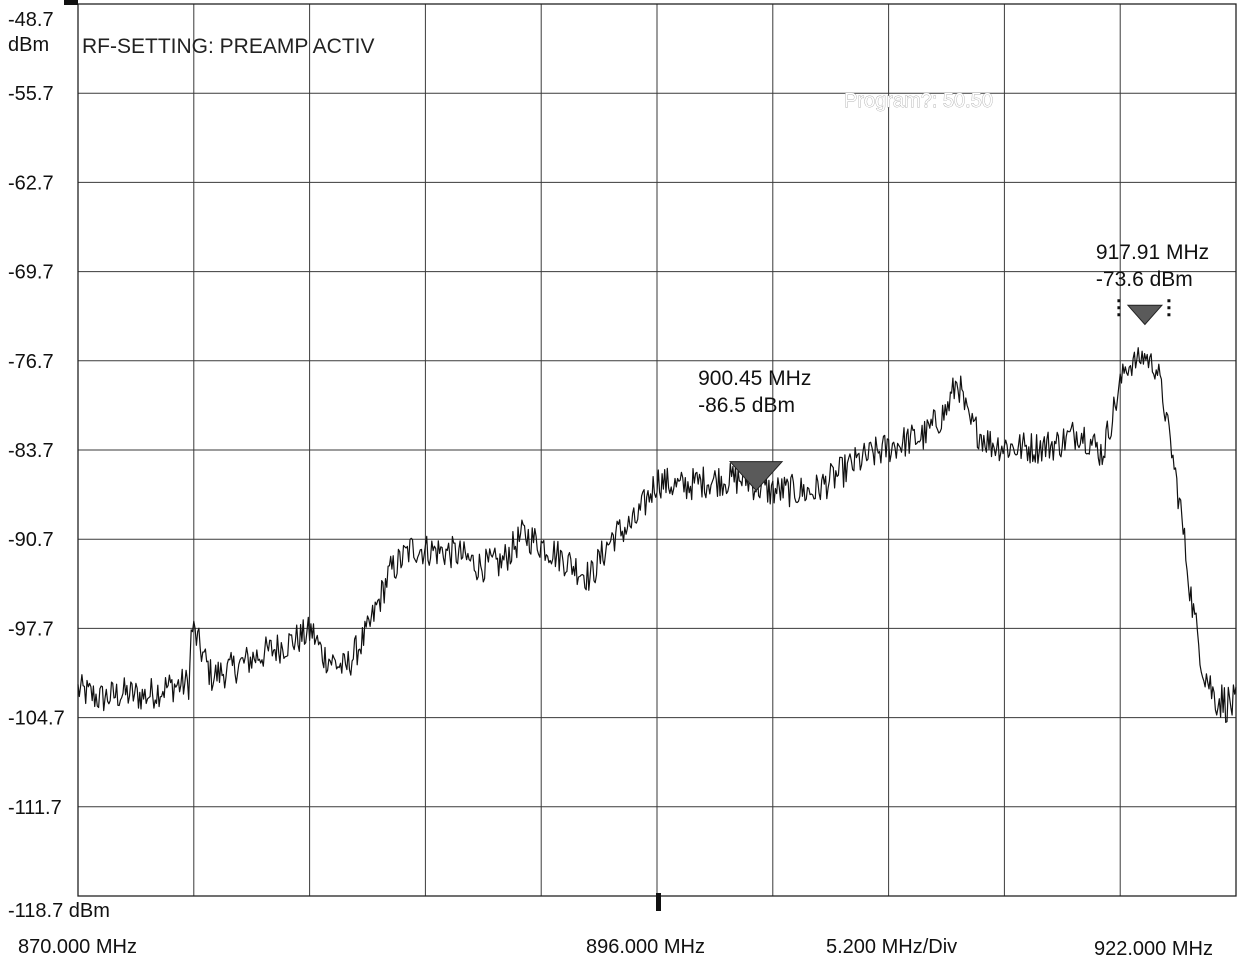  Describe the element at coordinates (228, 46) in the screenshot. I see `chart-title: RF-SETTING: PREAMP ACTIV` at that location.